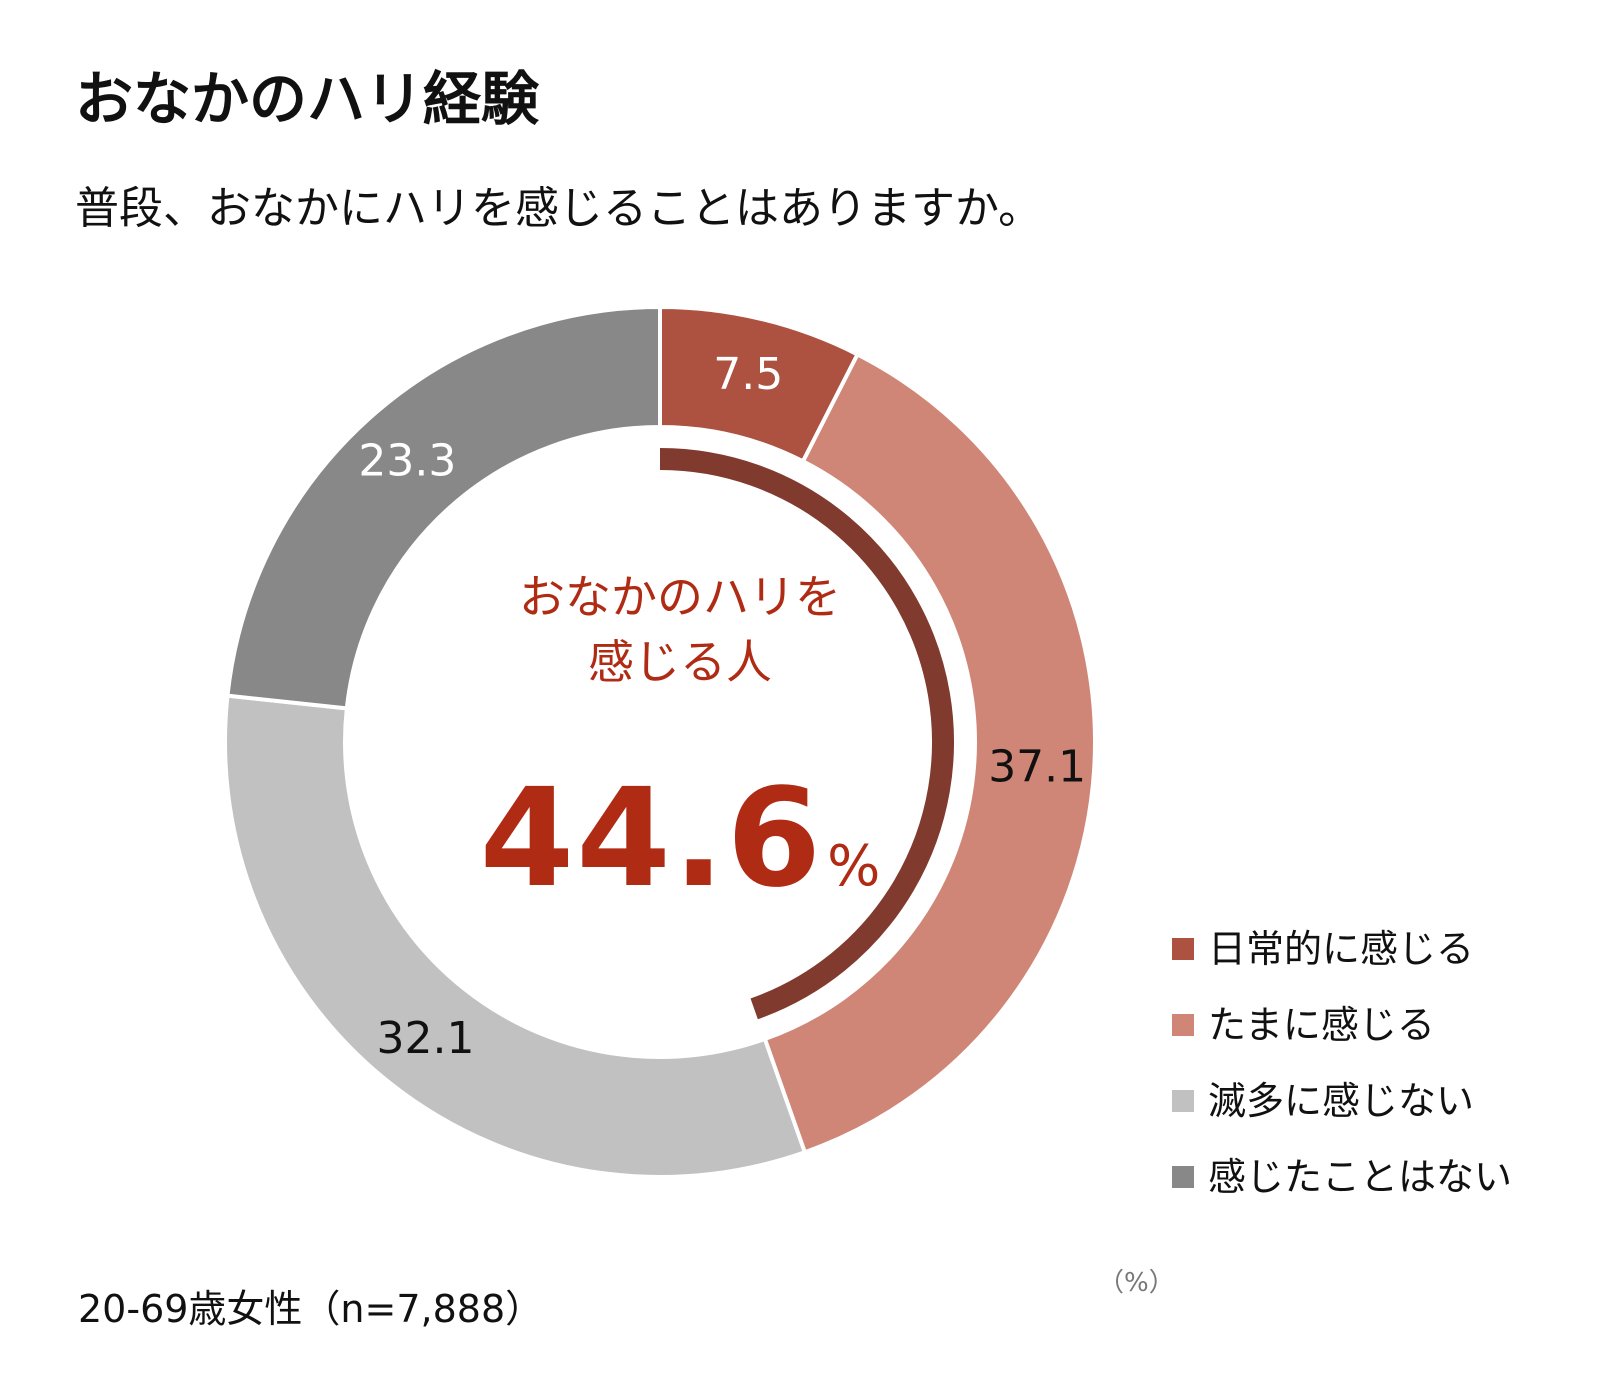 Image resolution: width=1613 pixels, height=1375 pixels. Describe the element at coordinates (651, 839) in the screenshot. I see `center-value-number: 44.6` at that location.